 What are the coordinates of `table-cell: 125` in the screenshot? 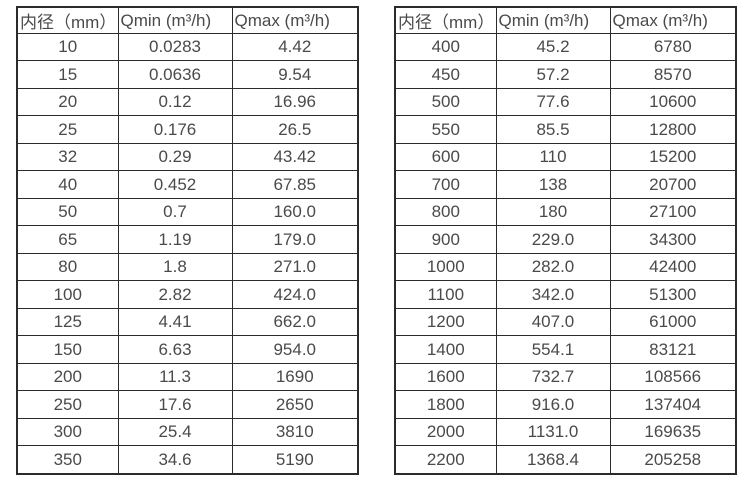 It's located at (67, 322).